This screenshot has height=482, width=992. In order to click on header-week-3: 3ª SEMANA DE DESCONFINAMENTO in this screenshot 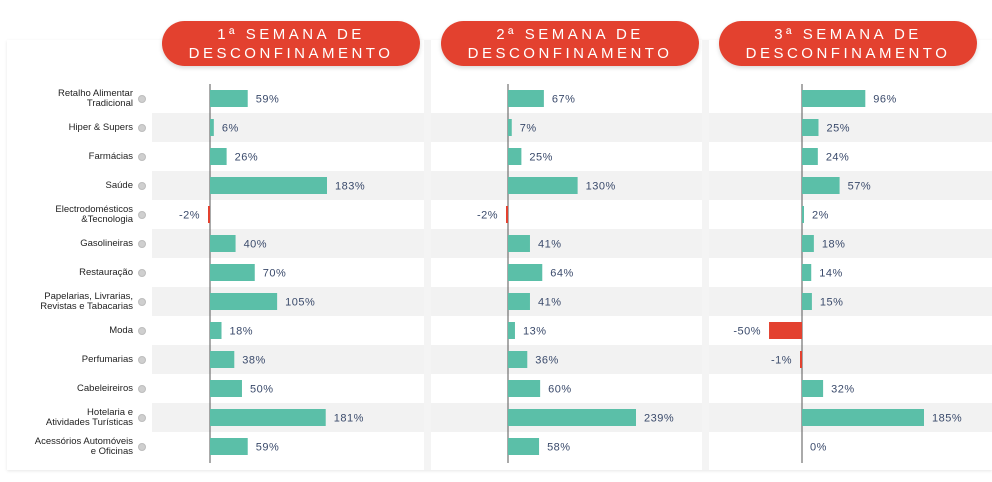, I will do `click(848, 43)`.